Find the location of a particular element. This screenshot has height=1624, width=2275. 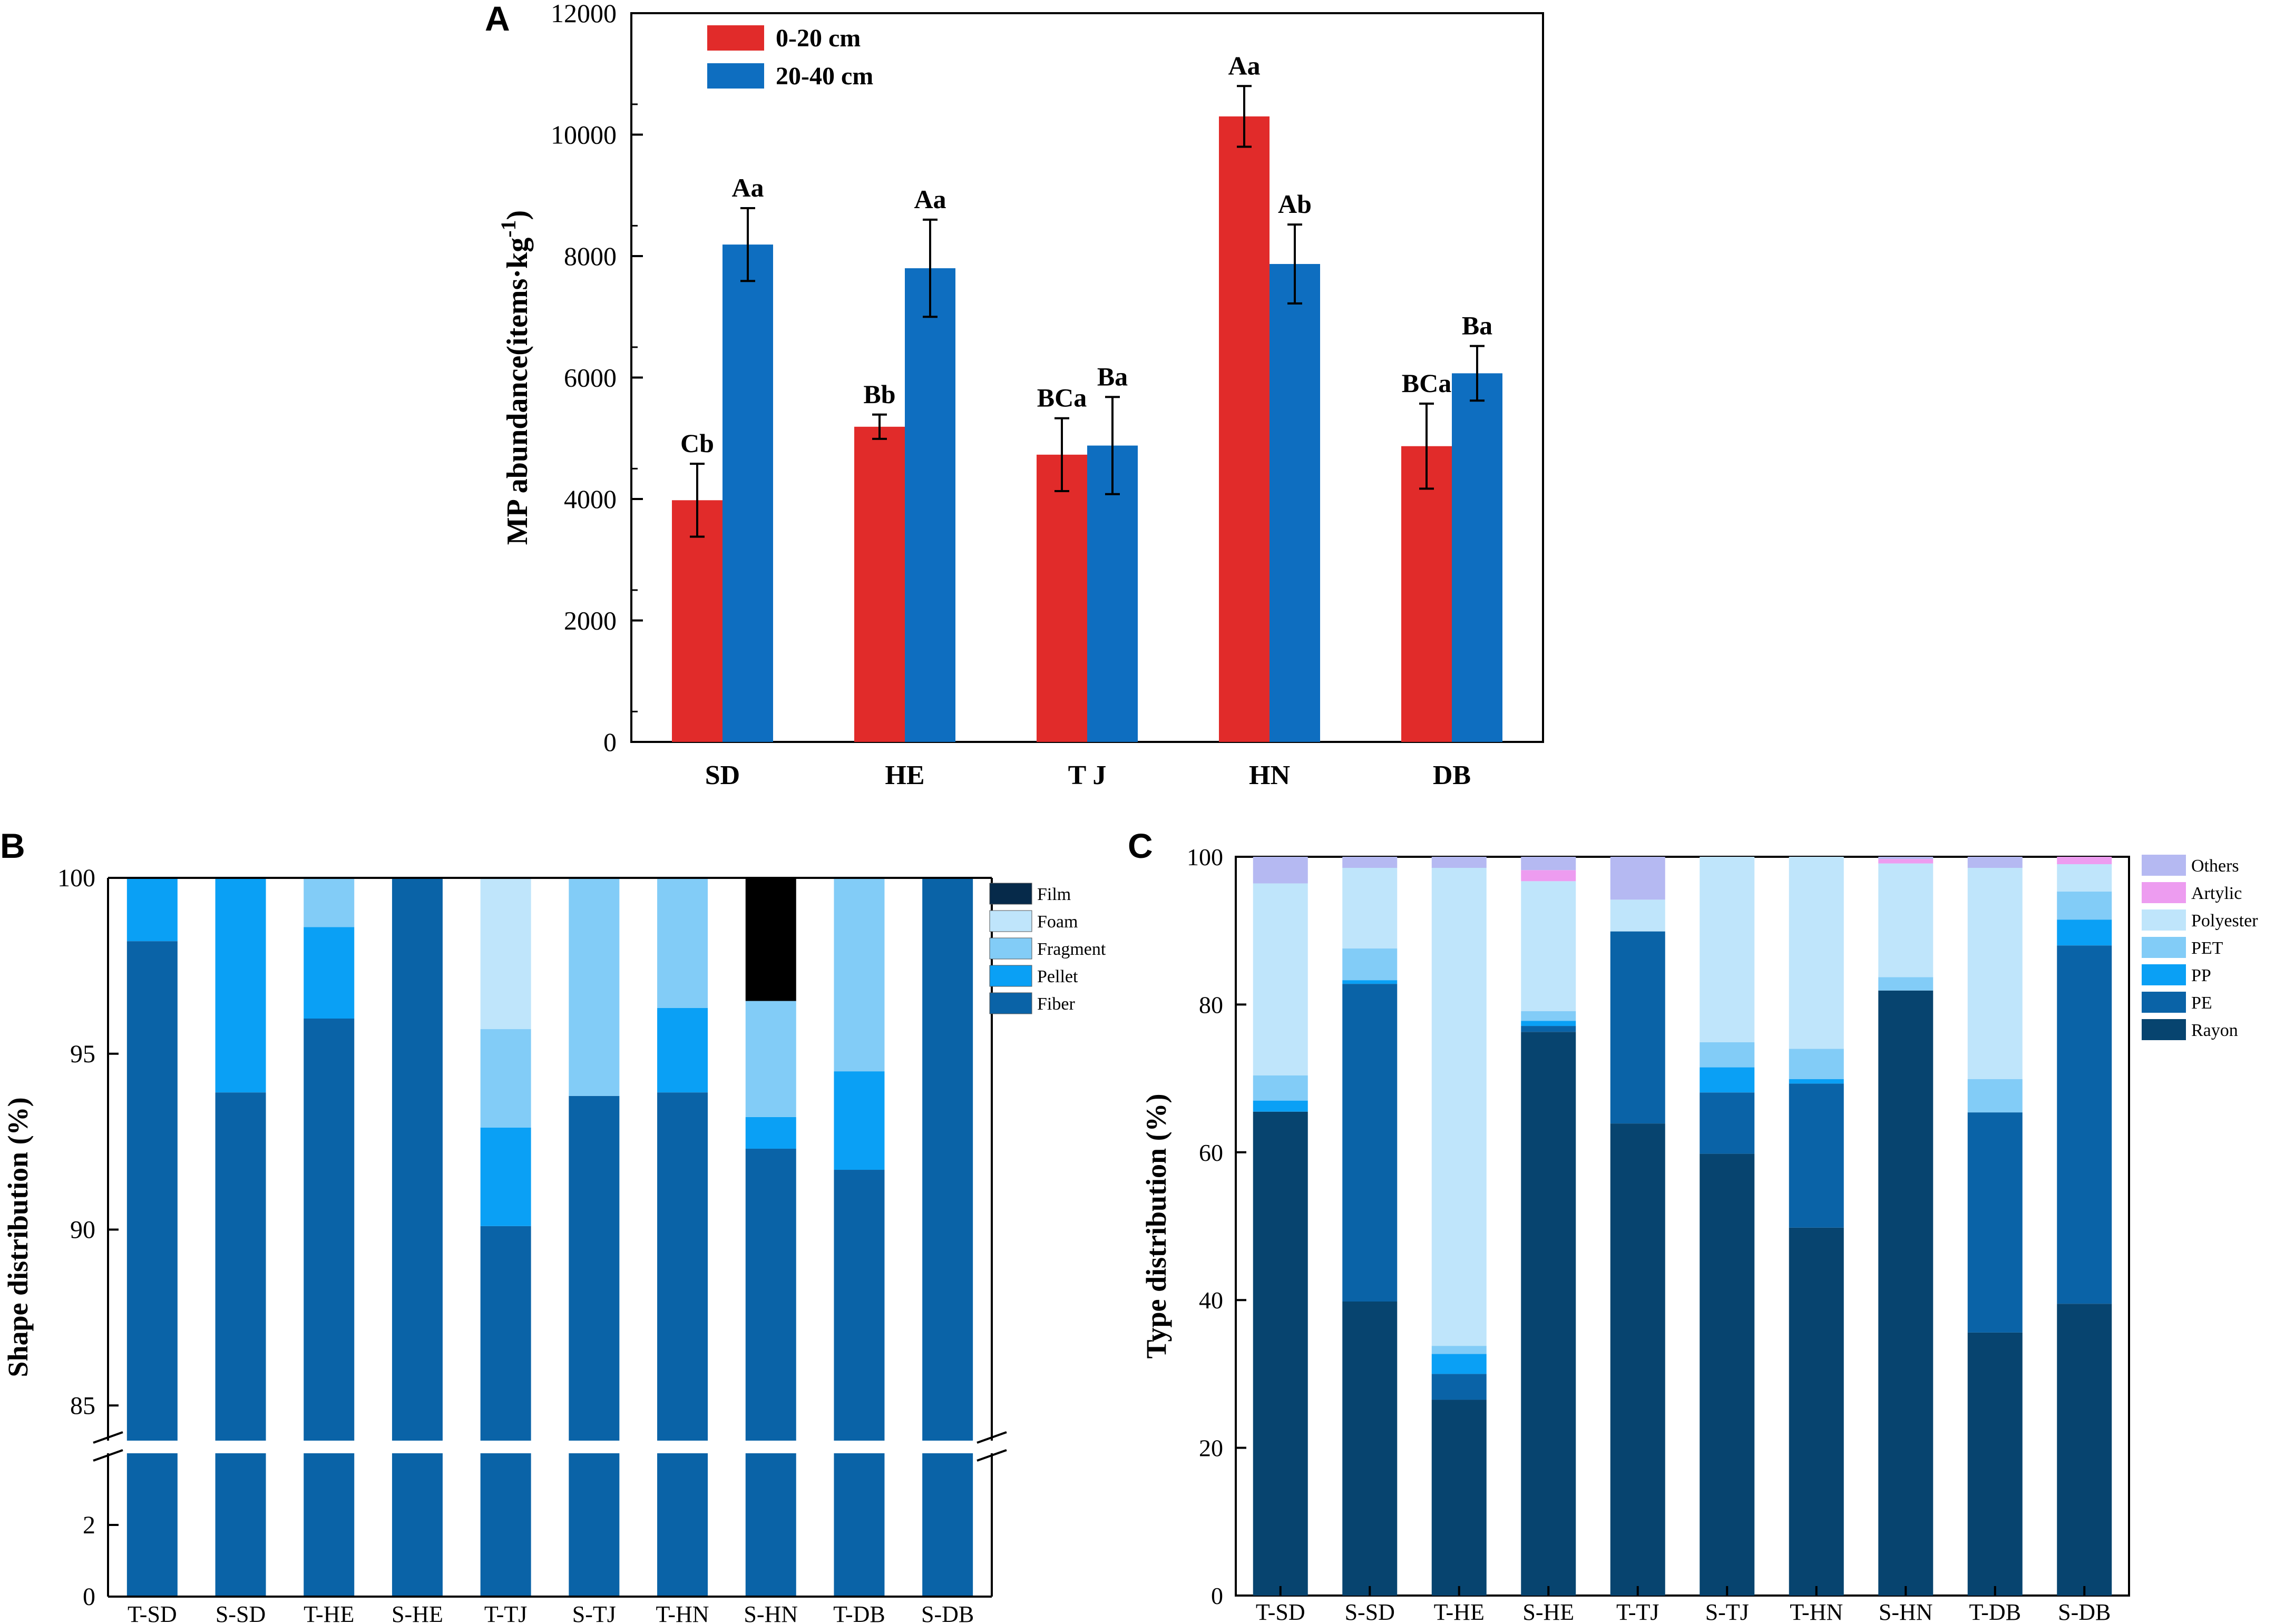

stack-segment-pe-s-sd is located at coordinates (1370, 1143).